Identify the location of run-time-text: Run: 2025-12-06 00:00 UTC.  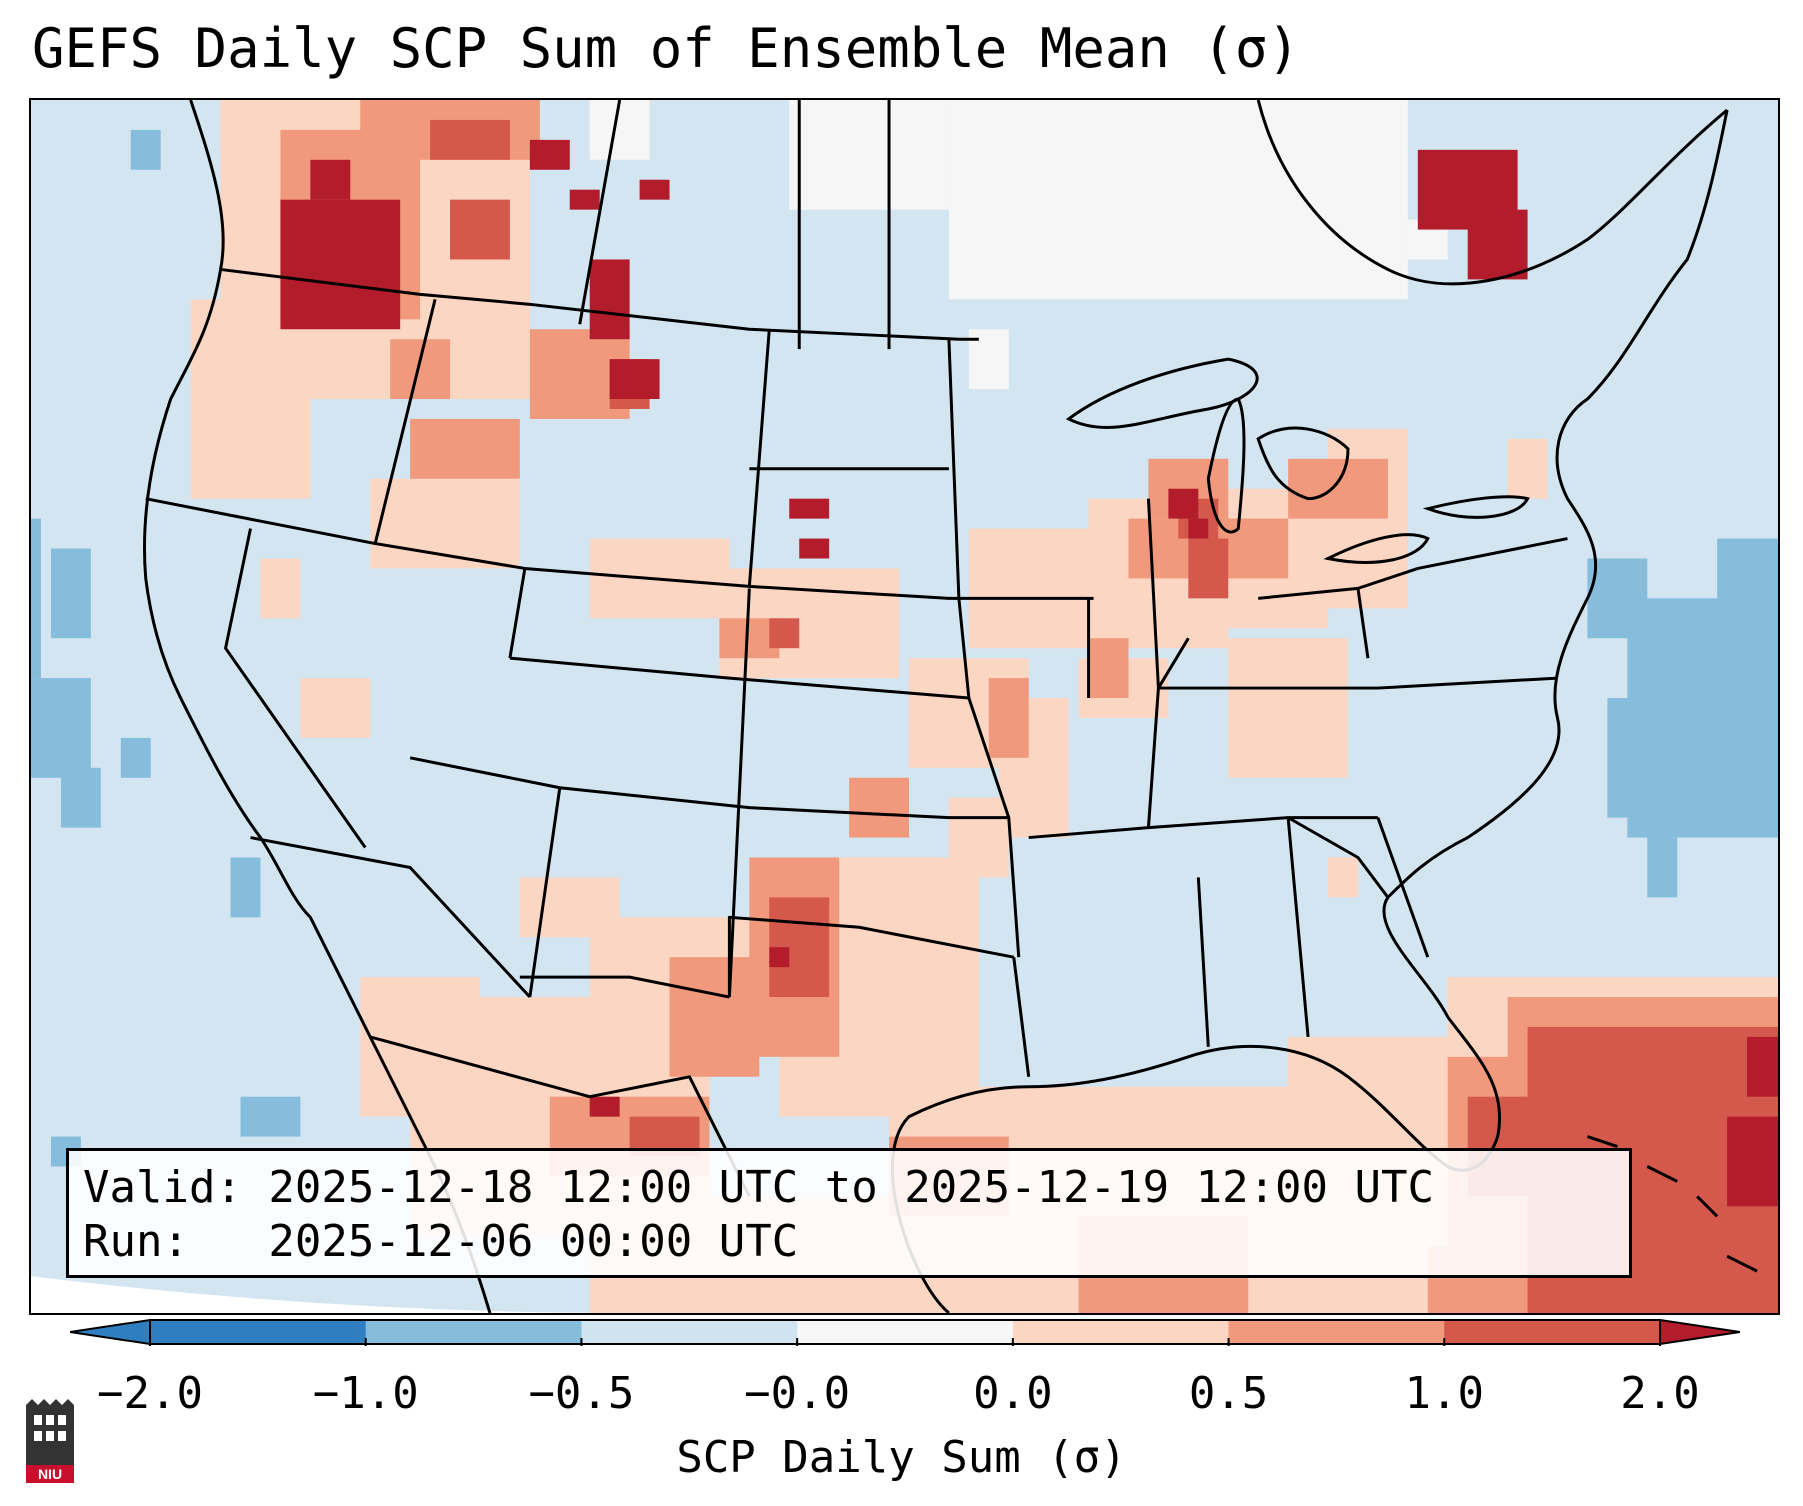
(441, 1241).